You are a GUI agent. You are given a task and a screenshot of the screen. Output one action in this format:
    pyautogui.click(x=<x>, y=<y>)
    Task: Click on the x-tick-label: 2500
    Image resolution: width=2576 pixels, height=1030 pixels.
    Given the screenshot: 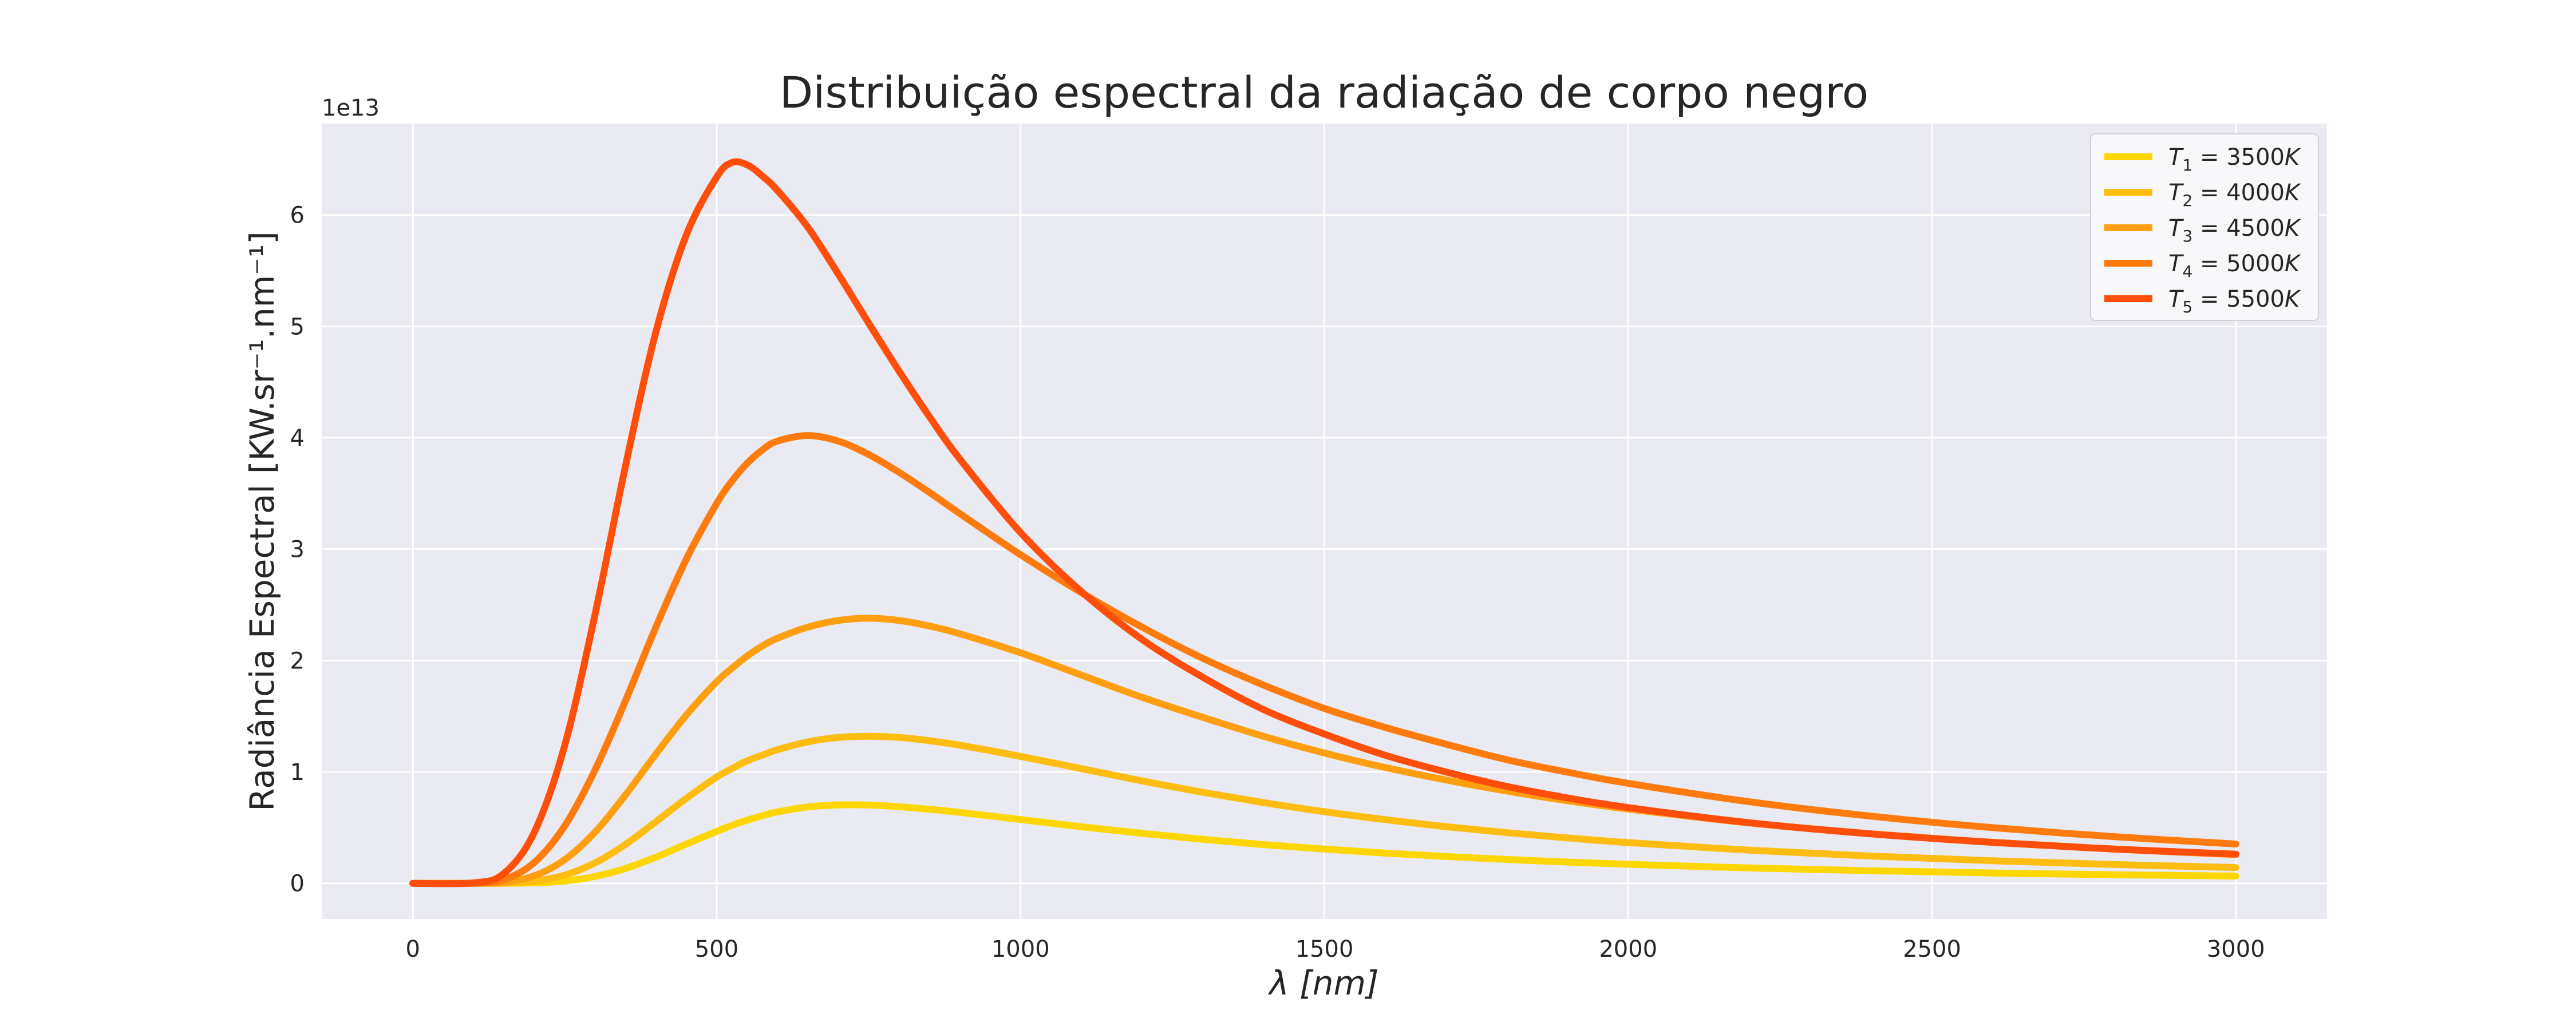 What is the action you would take?
    pyautogui.click(x=1932, y=949)
    